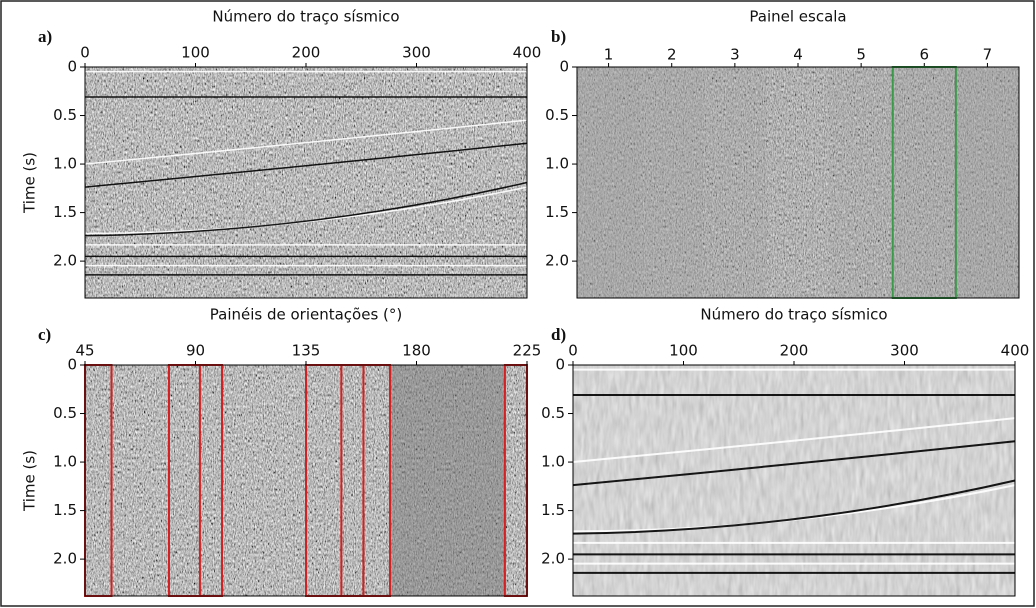  I want to click on x-tick-label: 3, so click(735, 55).